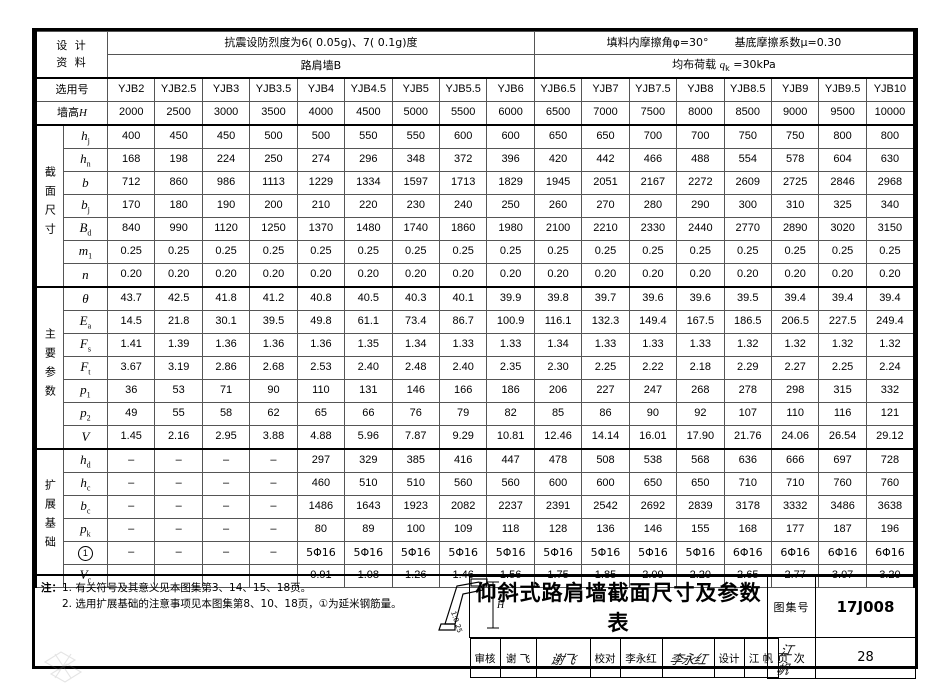 The image size is (950, 689). What do you see at coordinates (273, 136) in the screenshot?
I see `data-cell: 500` at bounding box center [273, 136].